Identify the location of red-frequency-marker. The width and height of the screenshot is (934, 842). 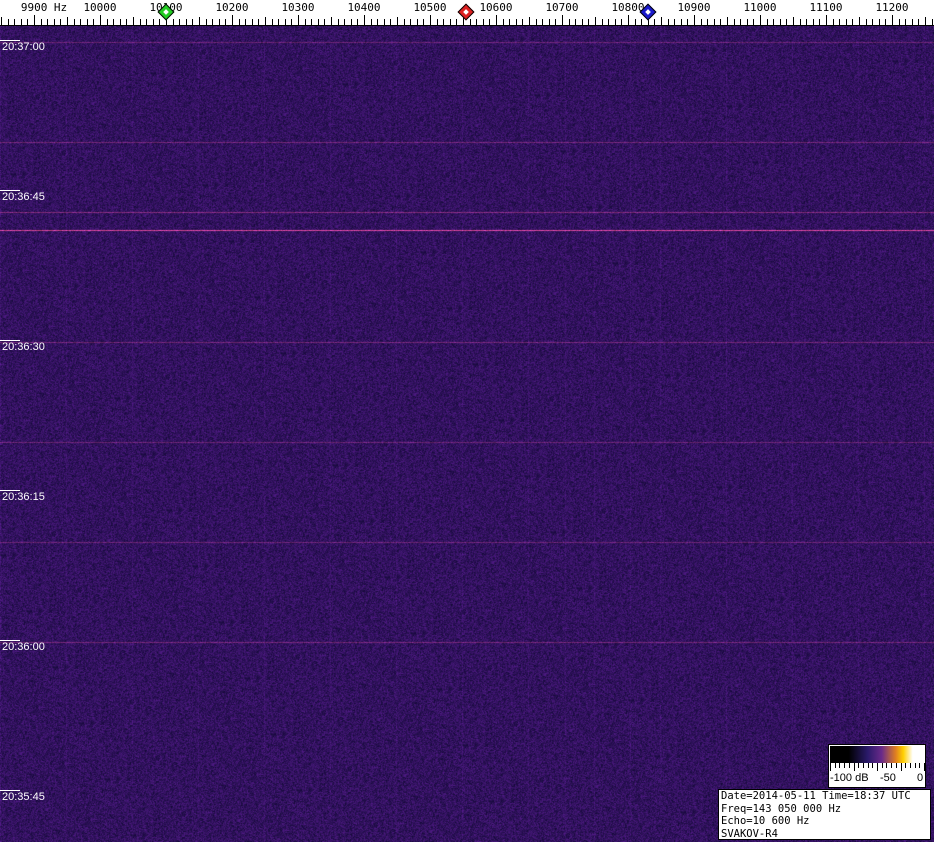
(466, 12).